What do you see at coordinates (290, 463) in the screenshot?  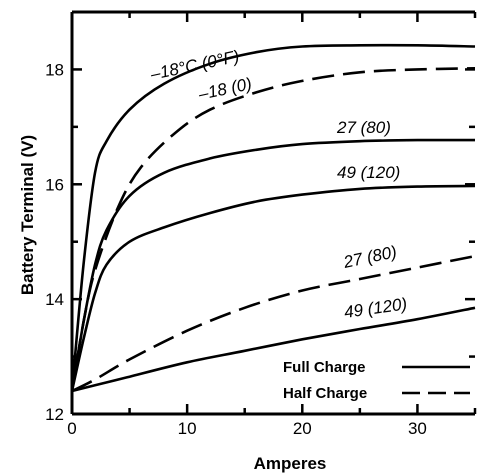 I see `x-axis-title: Amperes` at bounding box center [290, 463].